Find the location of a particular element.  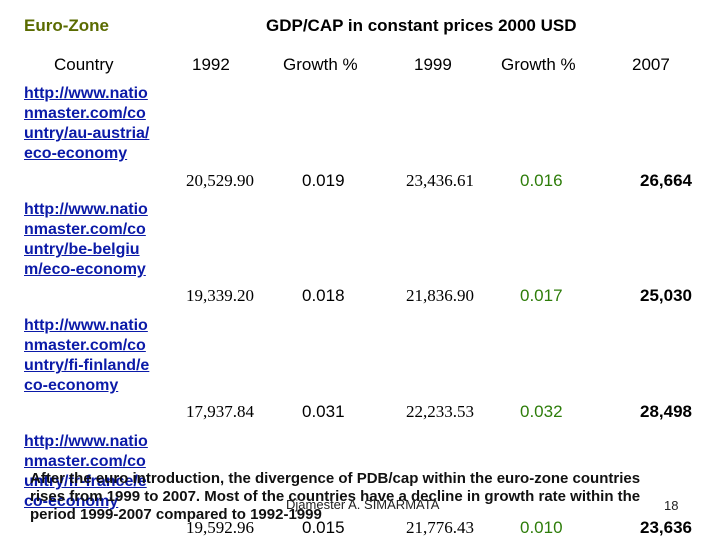

growth-1-austria: 0.019 is located at coordinates (323, 180).